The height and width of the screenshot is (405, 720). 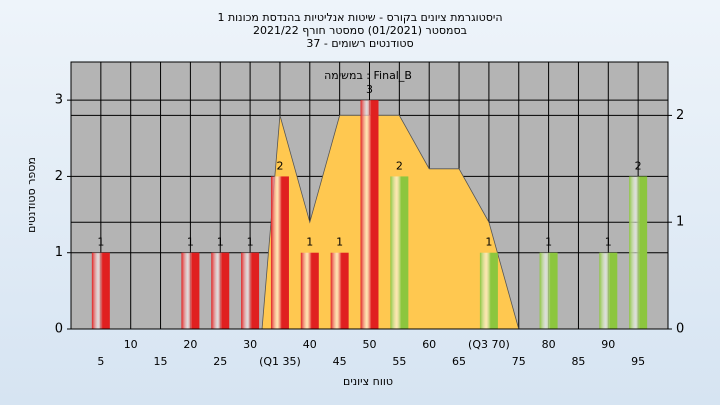 I want to click on y-axis-label: מספר סטודנטים, so click(x=31, y=195).